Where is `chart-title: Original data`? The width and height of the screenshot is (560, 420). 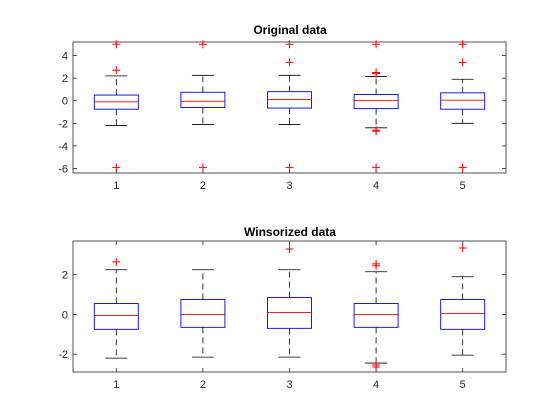 chart-title: Original data is located at coordinates (290, 30).